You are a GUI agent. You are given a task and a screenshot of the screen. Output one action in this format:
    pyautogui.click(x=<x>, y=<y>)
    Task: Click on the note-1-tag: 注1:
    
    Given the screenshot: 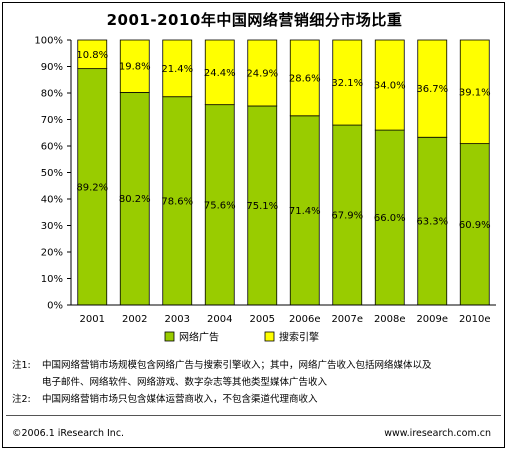 What is the action you would take?
    pyautogui.click(x=21, y=365)
    